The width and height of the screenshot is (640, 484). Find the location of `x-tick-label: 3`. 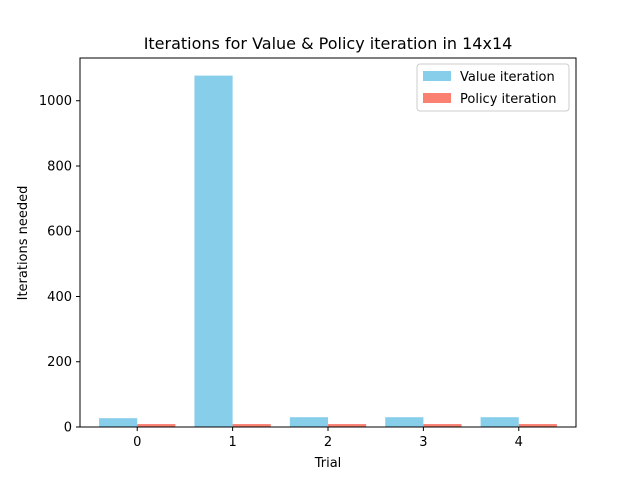

x-tick-label: 3 is located at coordinates (423, 442).